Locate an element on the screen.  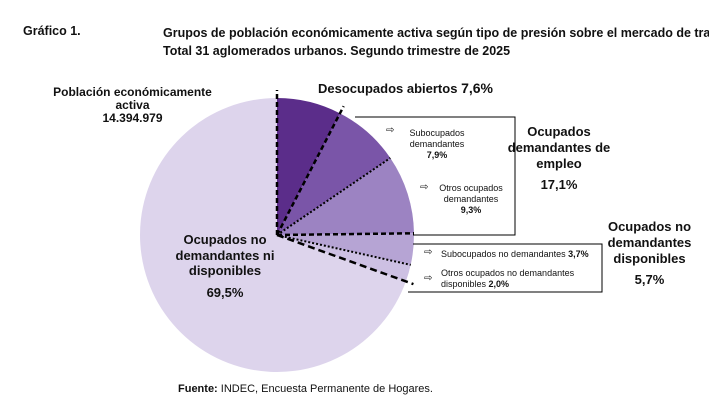
chart-number: Gráfico 1. is located at coordinates (52, 31).